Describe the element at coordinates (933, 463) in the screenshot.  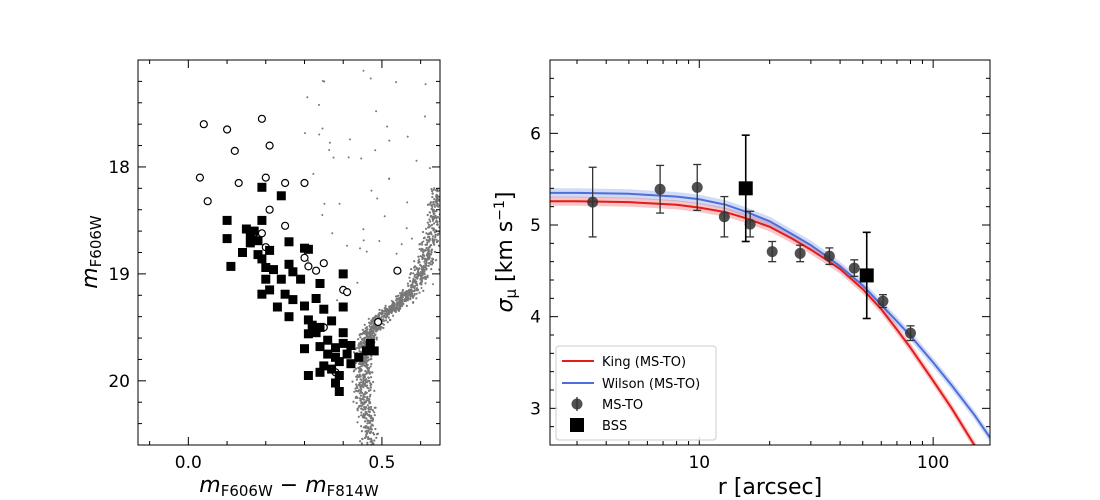
I see `dispersion-x-tick-label: 100` at that location.